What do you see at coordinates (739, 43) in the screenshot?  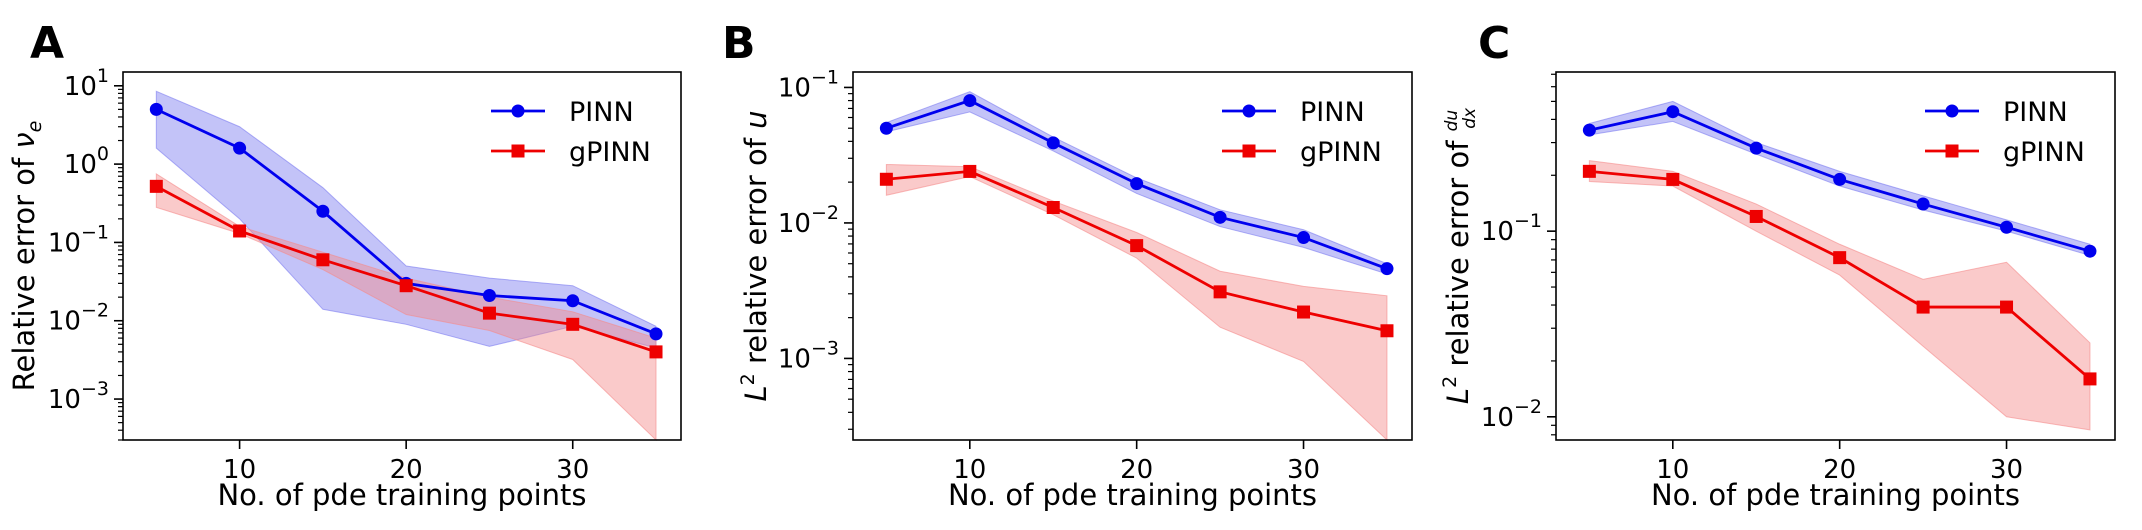 I see `panel-letter: B` at bounding box center [739, 43].